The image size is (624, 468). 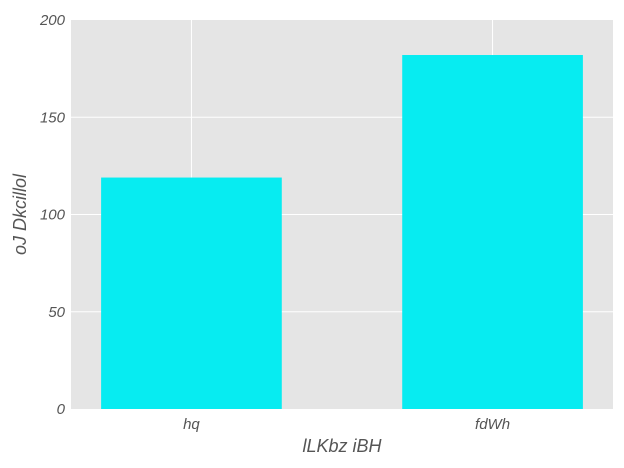 I want to click on y-tick-label: 0, so click(x=61, y=409).